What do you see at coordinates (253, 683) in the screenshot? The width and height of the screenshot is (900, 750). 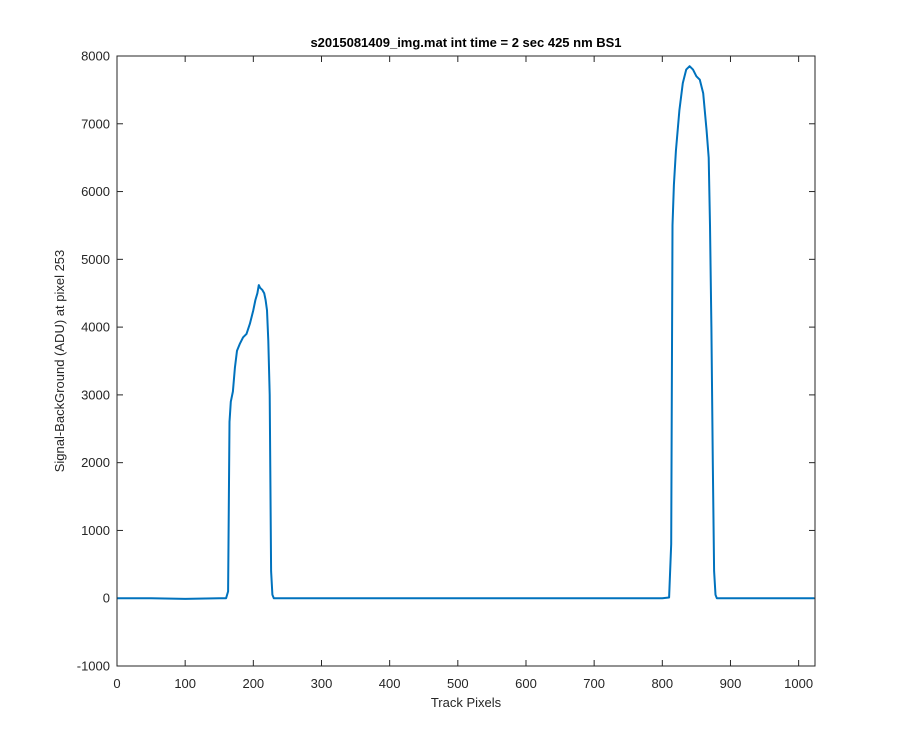 I see `x-tick-label: 200` at bounding box center [253, 683].